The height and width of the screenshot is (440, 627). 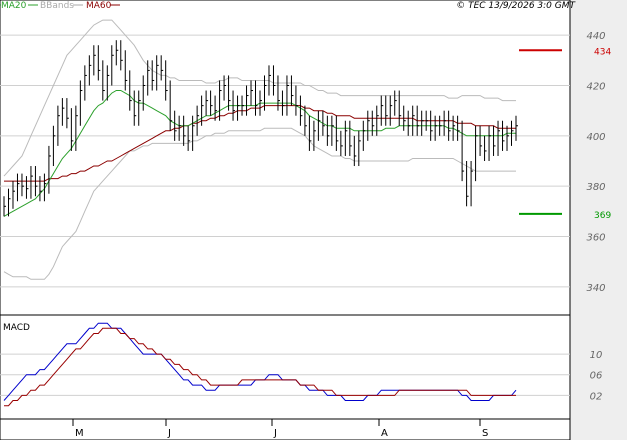 I want to click on x-tick-label: M, so click(x=79, y=433).